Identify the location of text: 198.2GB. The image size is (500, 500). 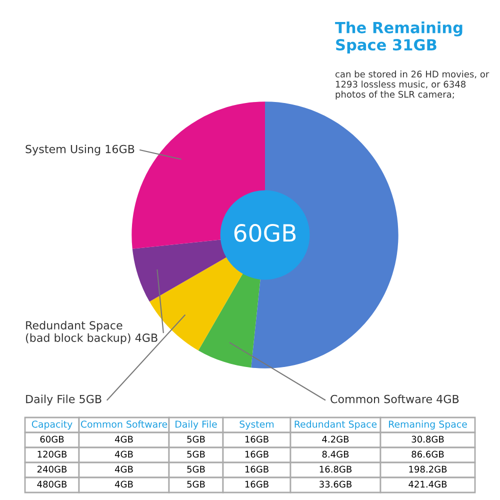
(428, 469).